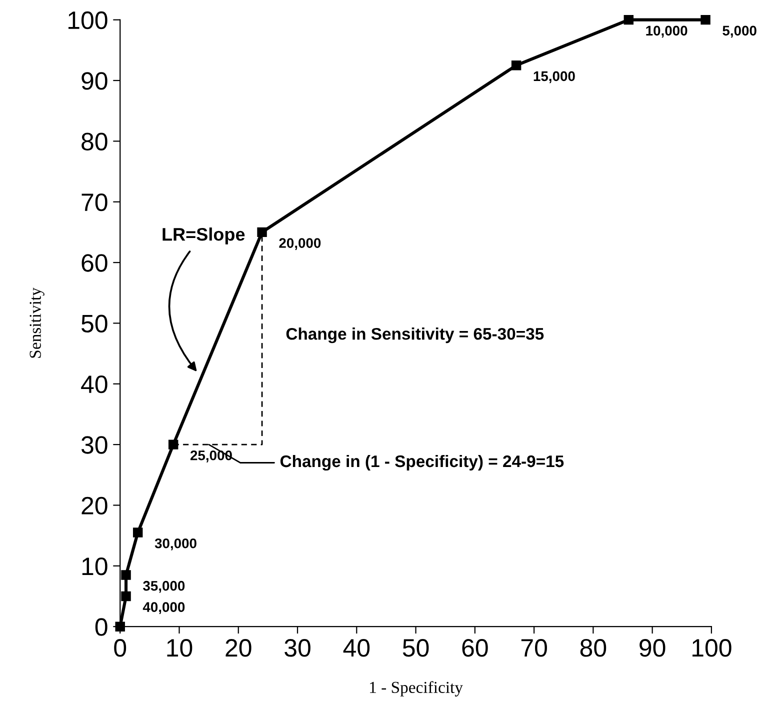  Describe the element at coordinates (95, 141) in the screenshot. I see `y-tick-label: 80` at that location.